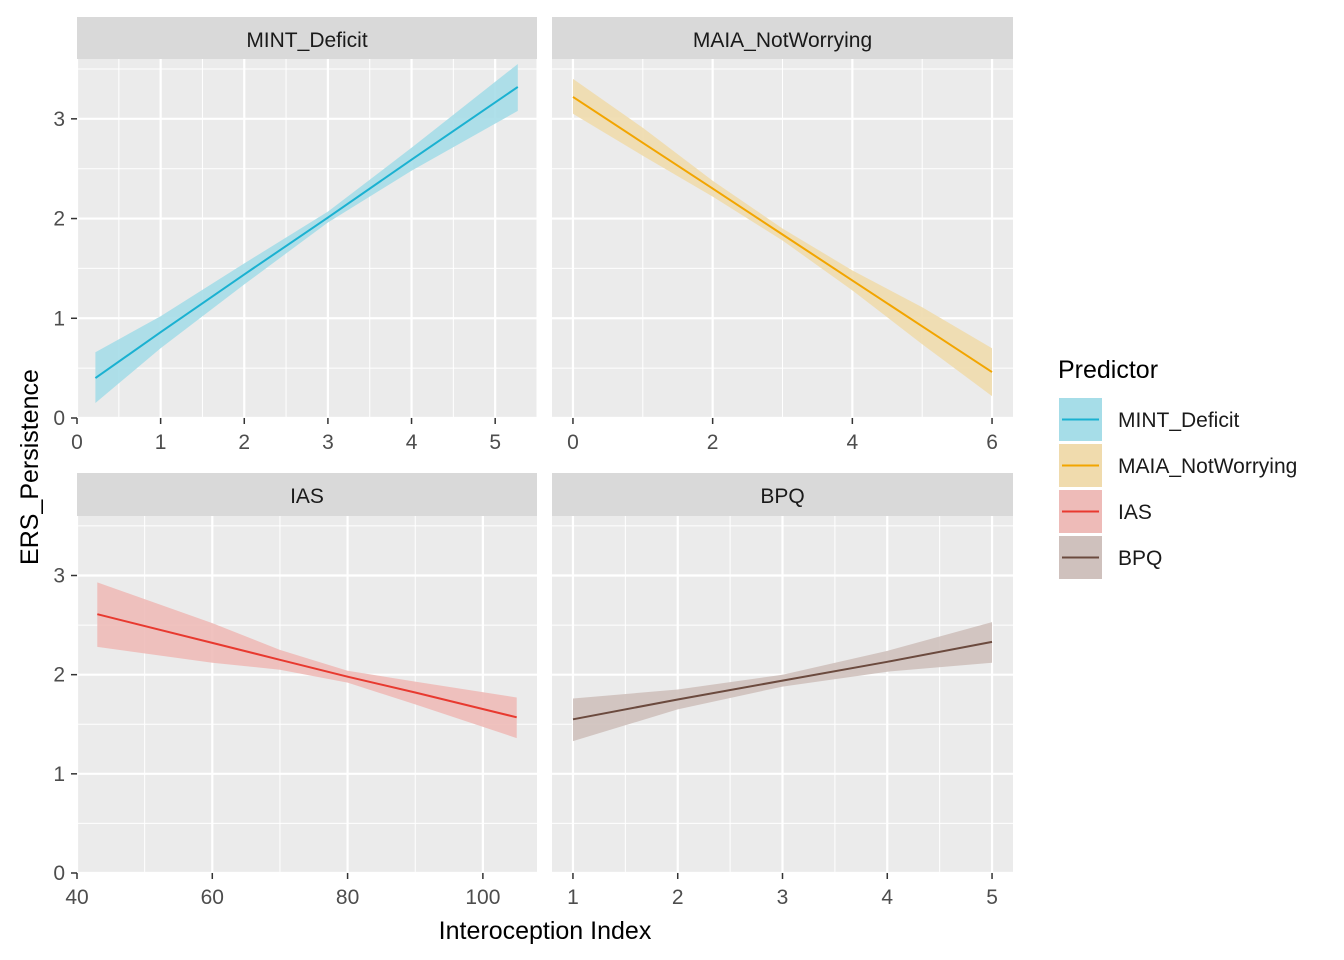  I want to click on x-tick-label: 60, so click(212, 897).